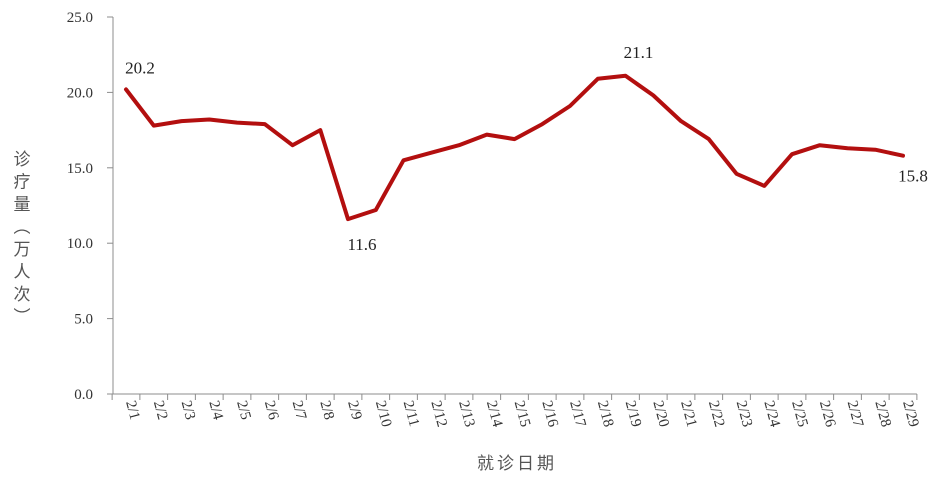 The width and height of the screenshot is (934, 478). Describe the element at coordinates (744, 414) in the screenshot. I see `x-tick-label: 2/23` at that location.